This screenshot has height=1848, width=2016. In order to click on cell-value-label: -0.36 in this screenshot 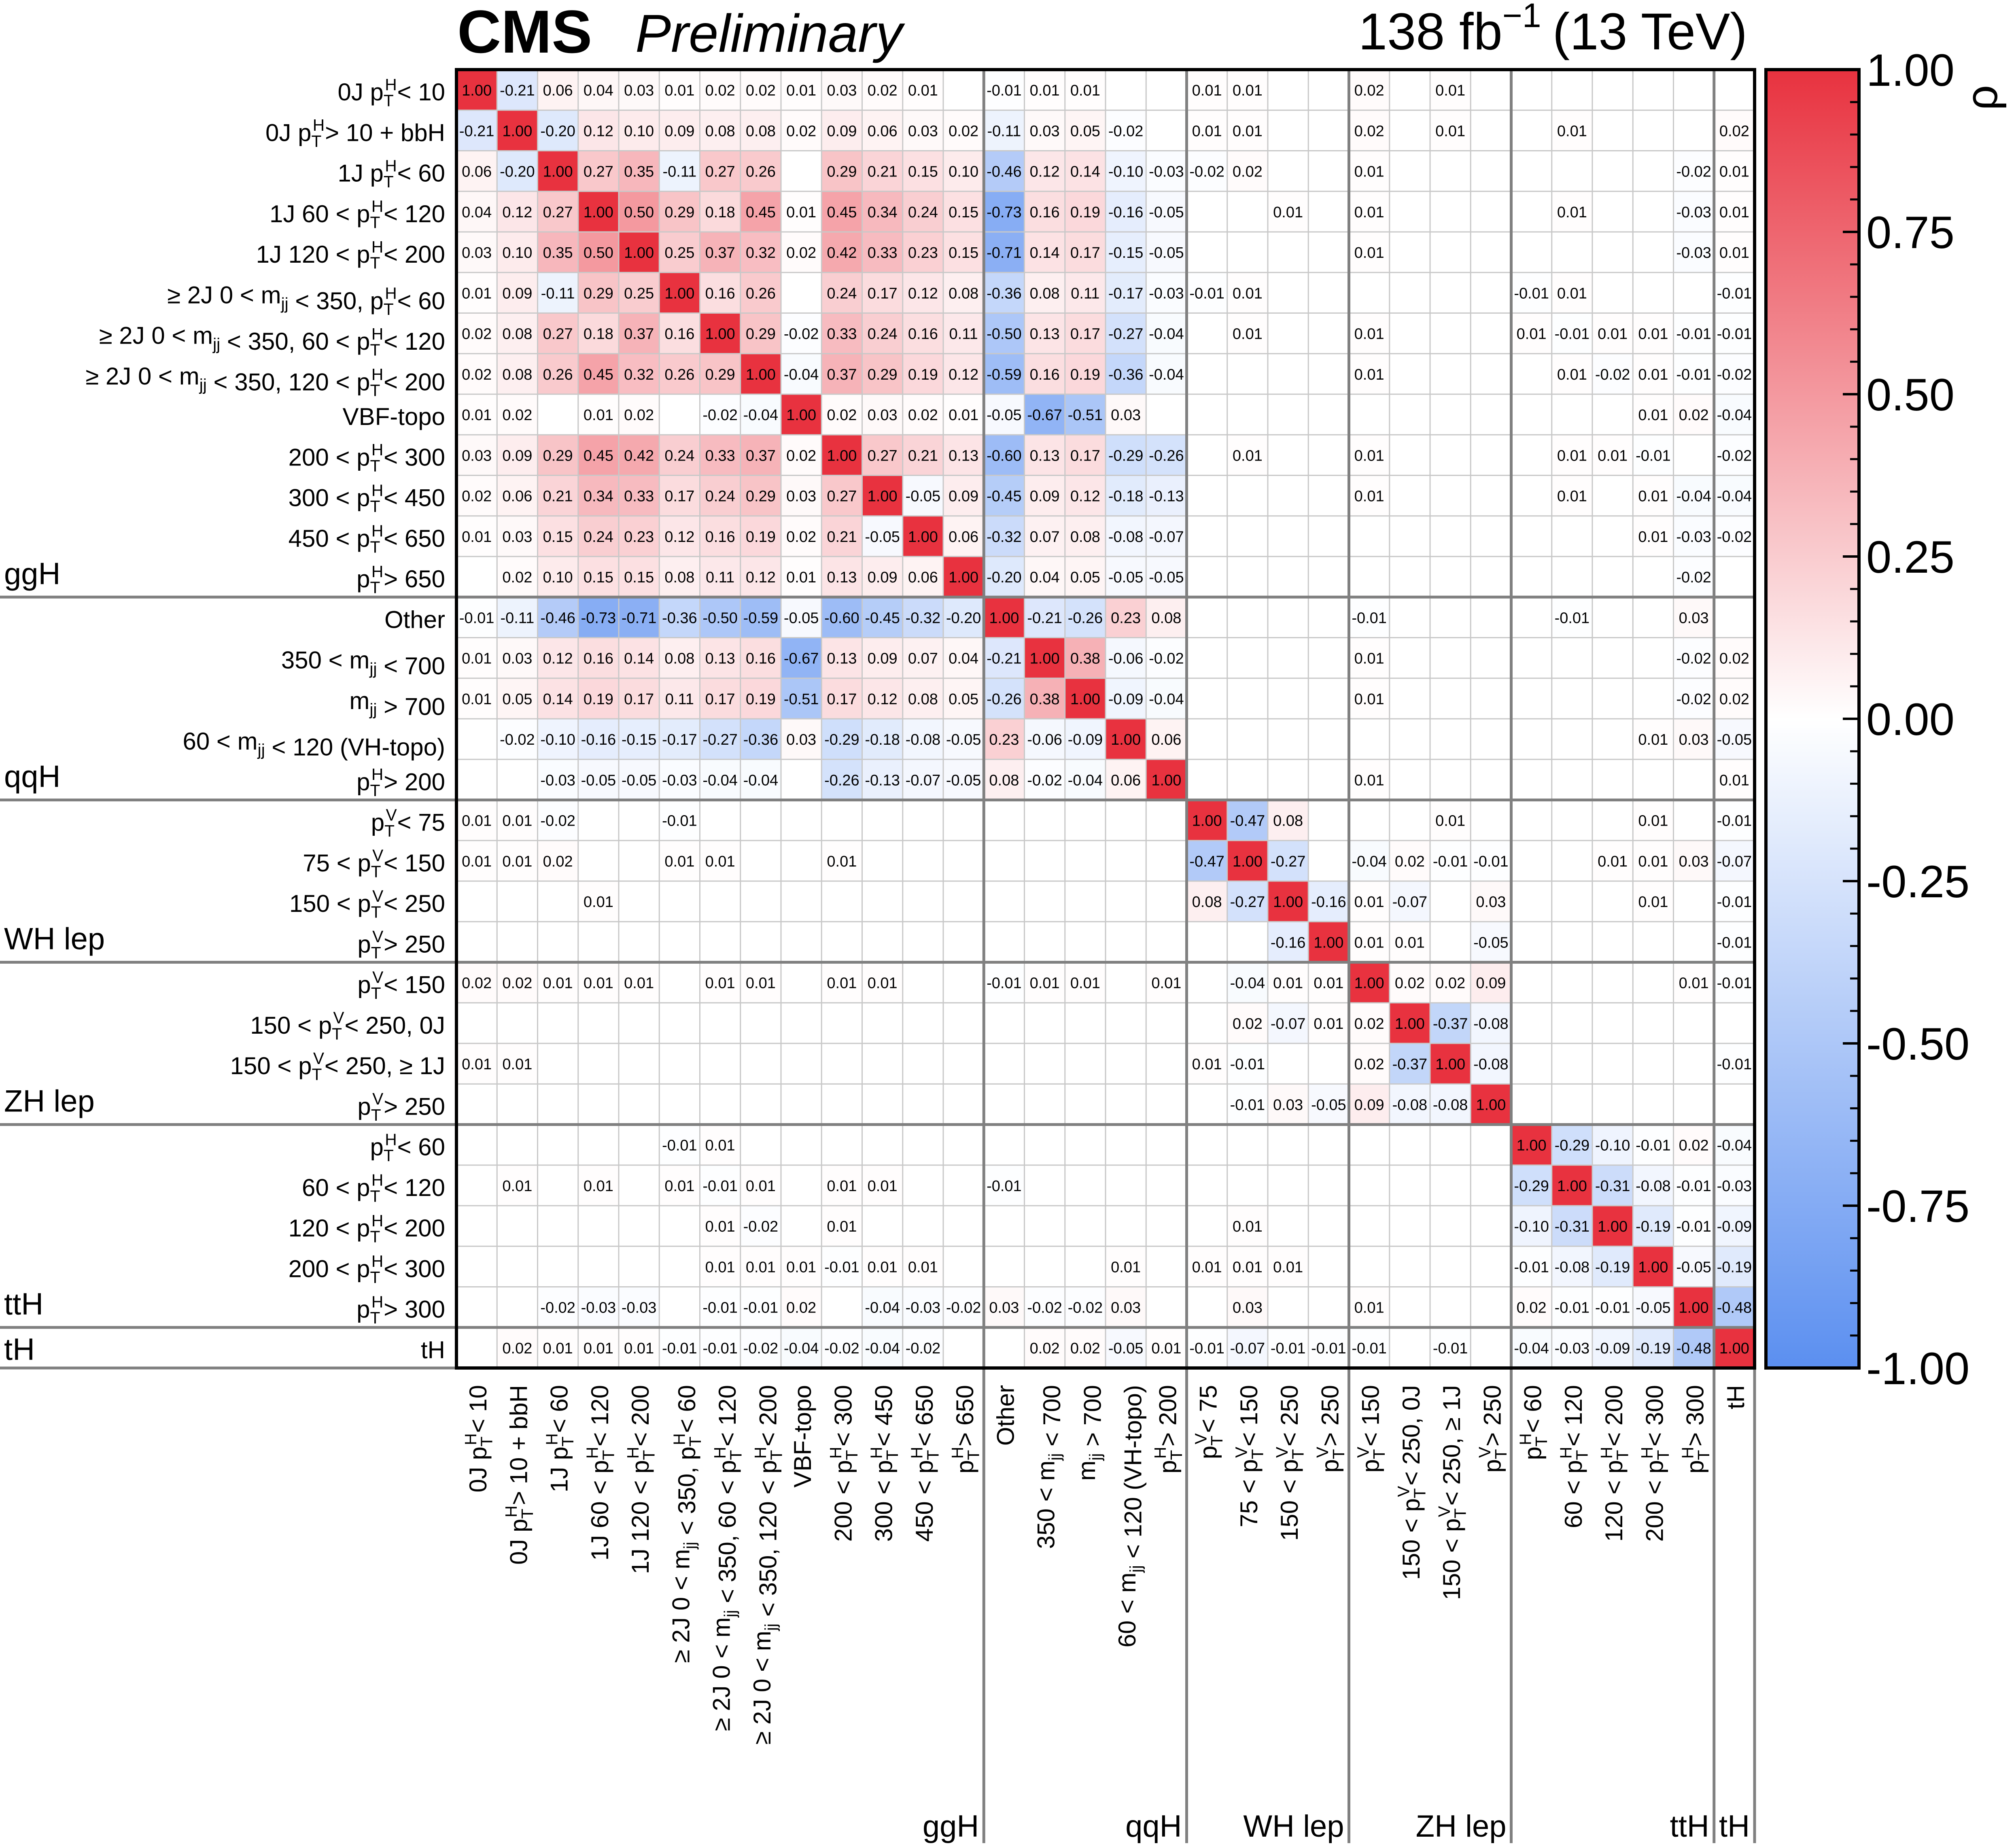, I will do `click(1004, 293)`.